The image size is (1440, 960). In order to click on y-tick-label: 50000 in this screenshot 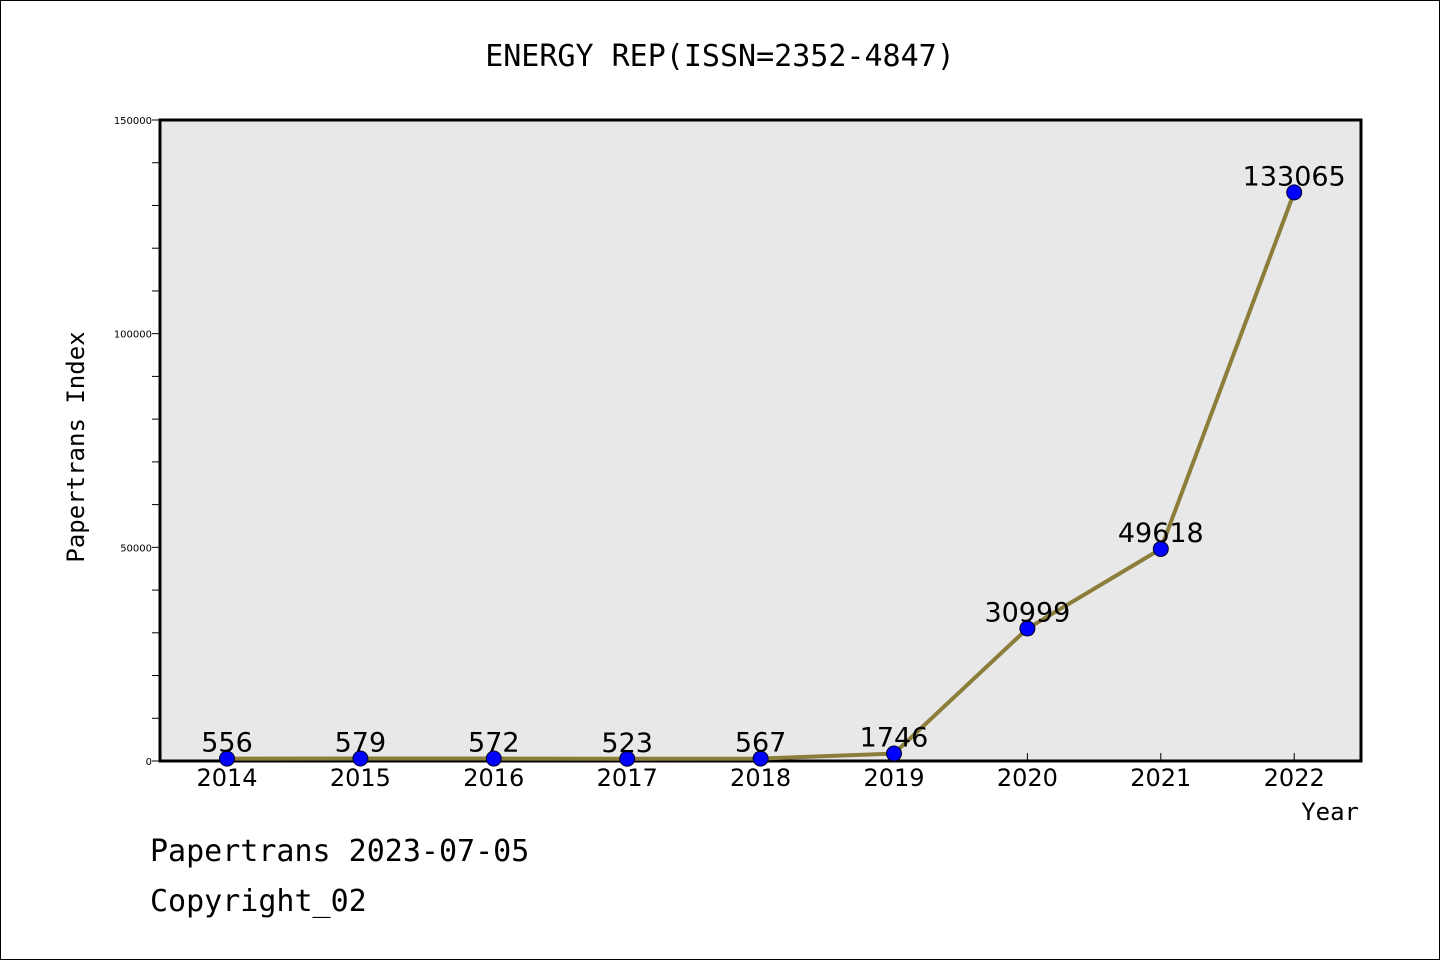, I will do `click(136, 548)`.